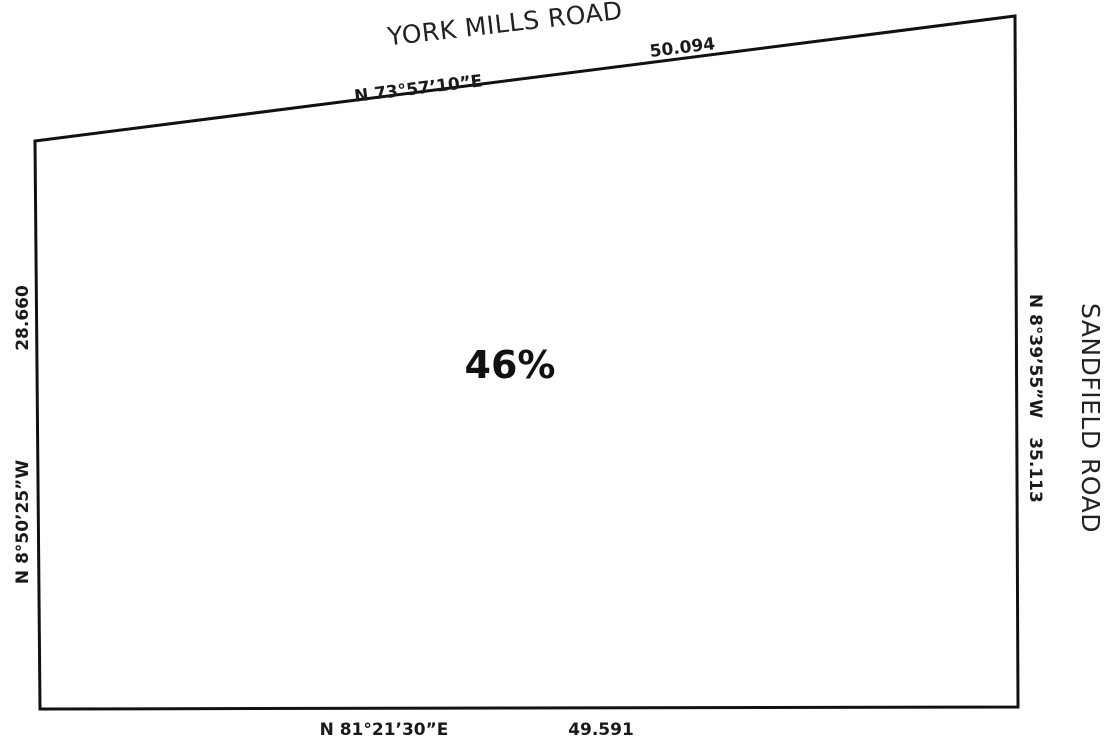  I want to click on east-boundary-distance: 35.113, so click(1035, 470).